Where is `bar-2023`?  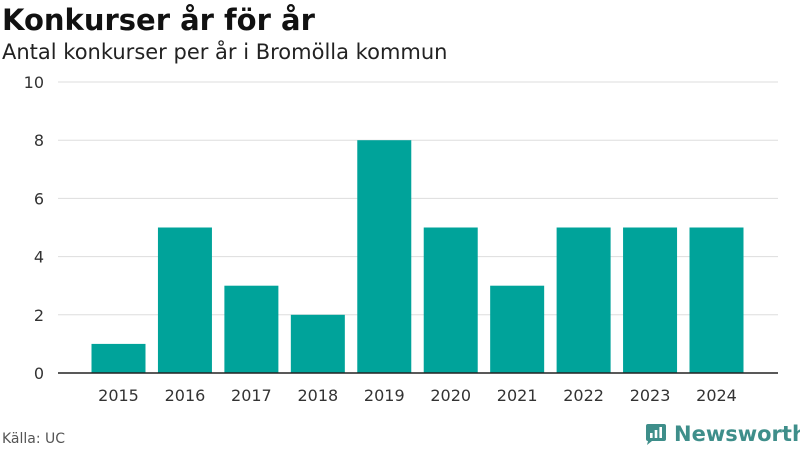
bar-2023 is located at coordinates (650, 300).